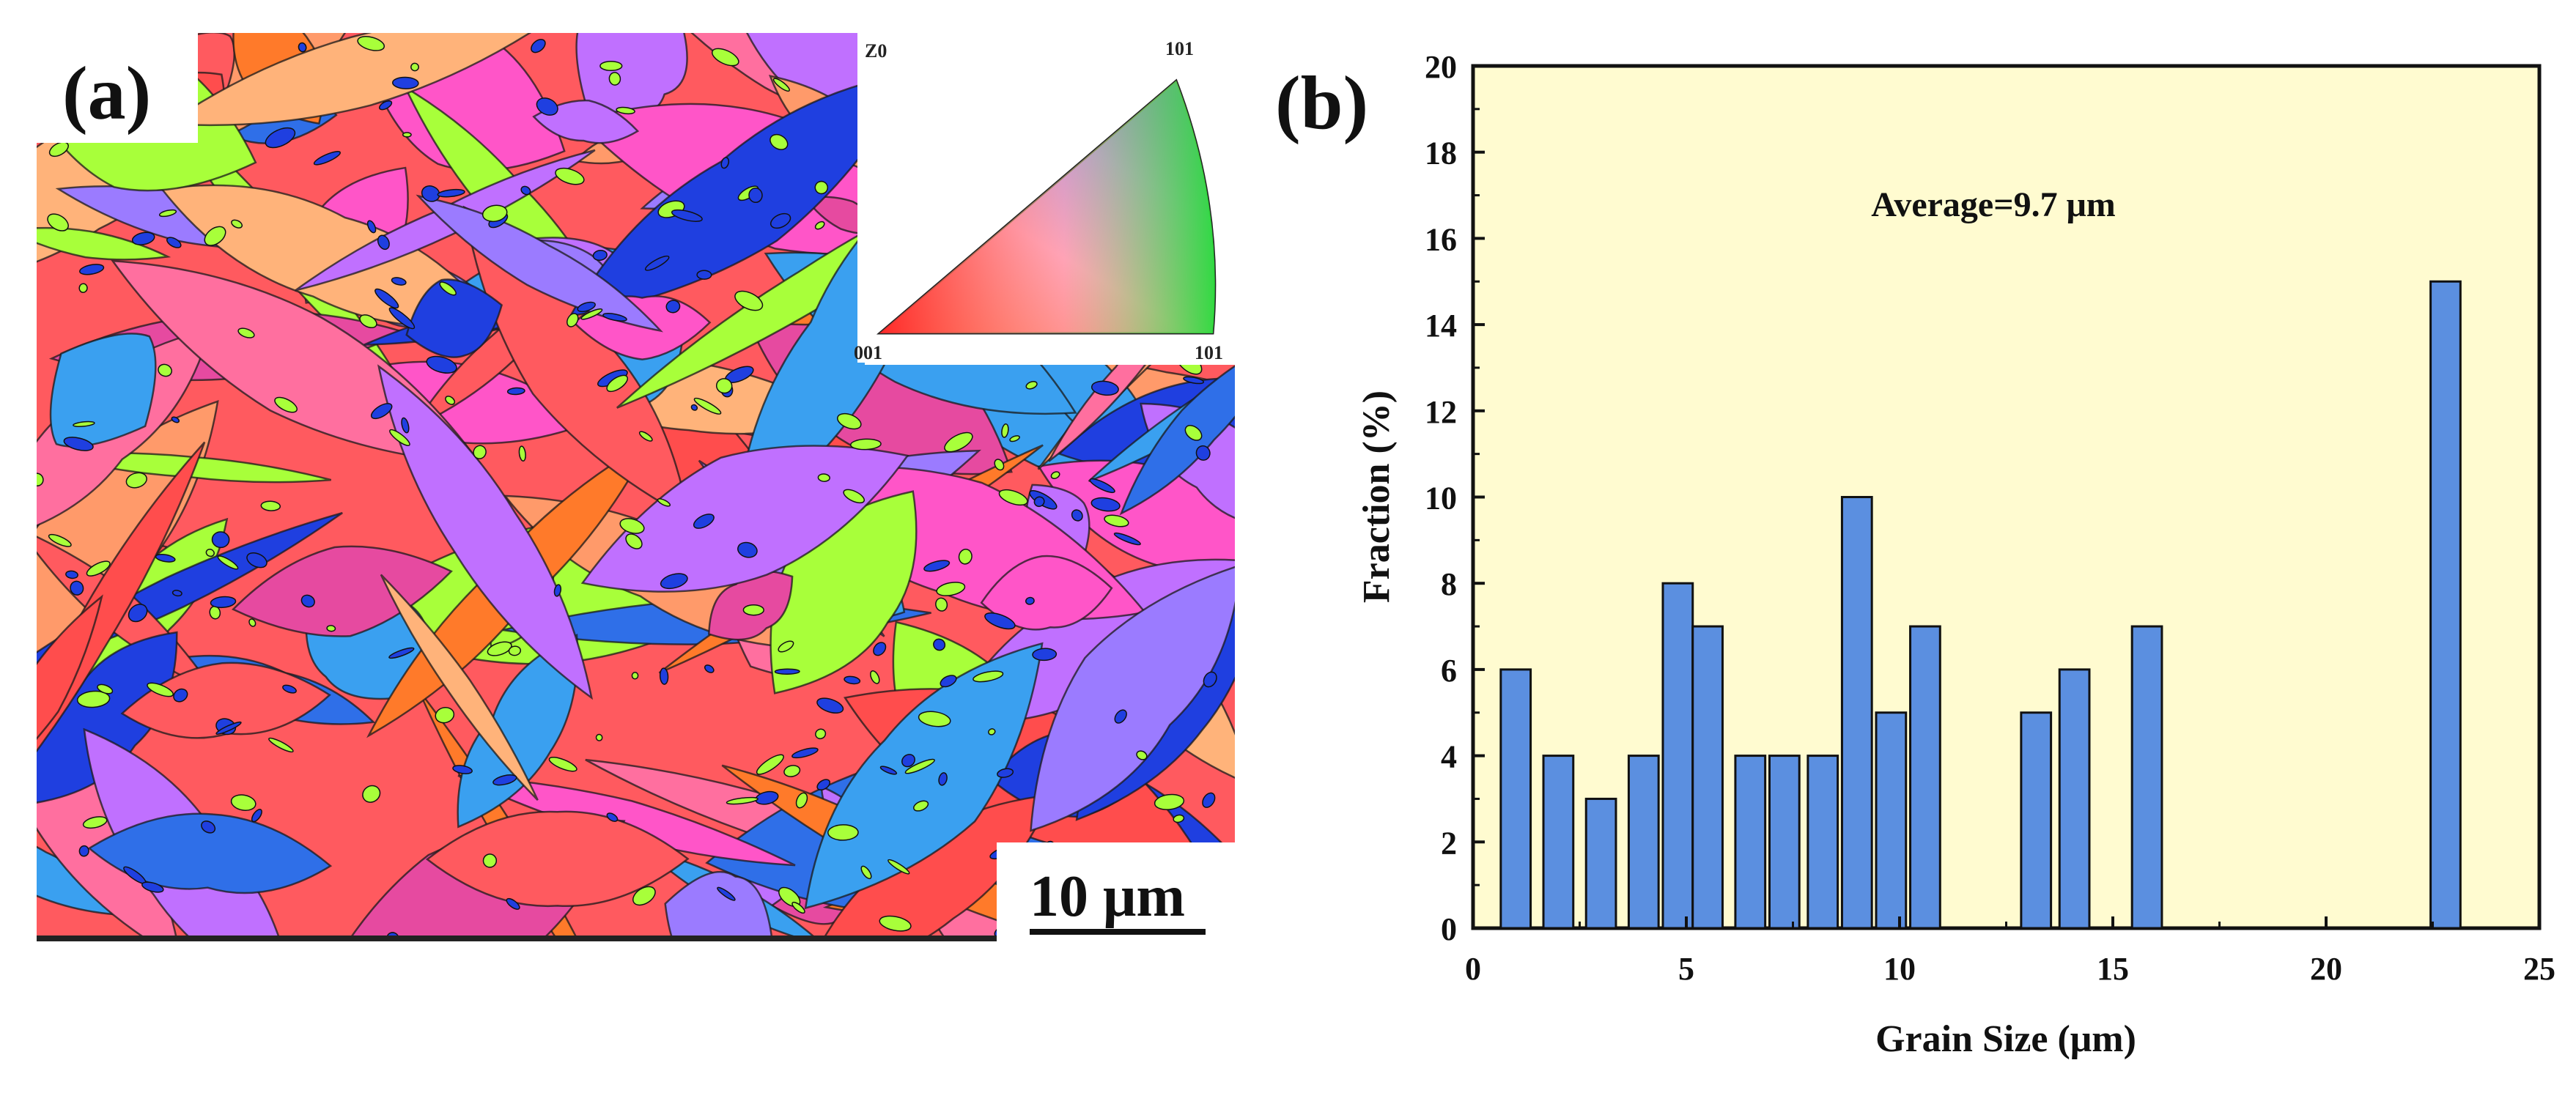  What do you see at coordinates (1047, 207) in the screenshot?
I see `ipf-triangle-overlay` at bounding box center [1047, 207].